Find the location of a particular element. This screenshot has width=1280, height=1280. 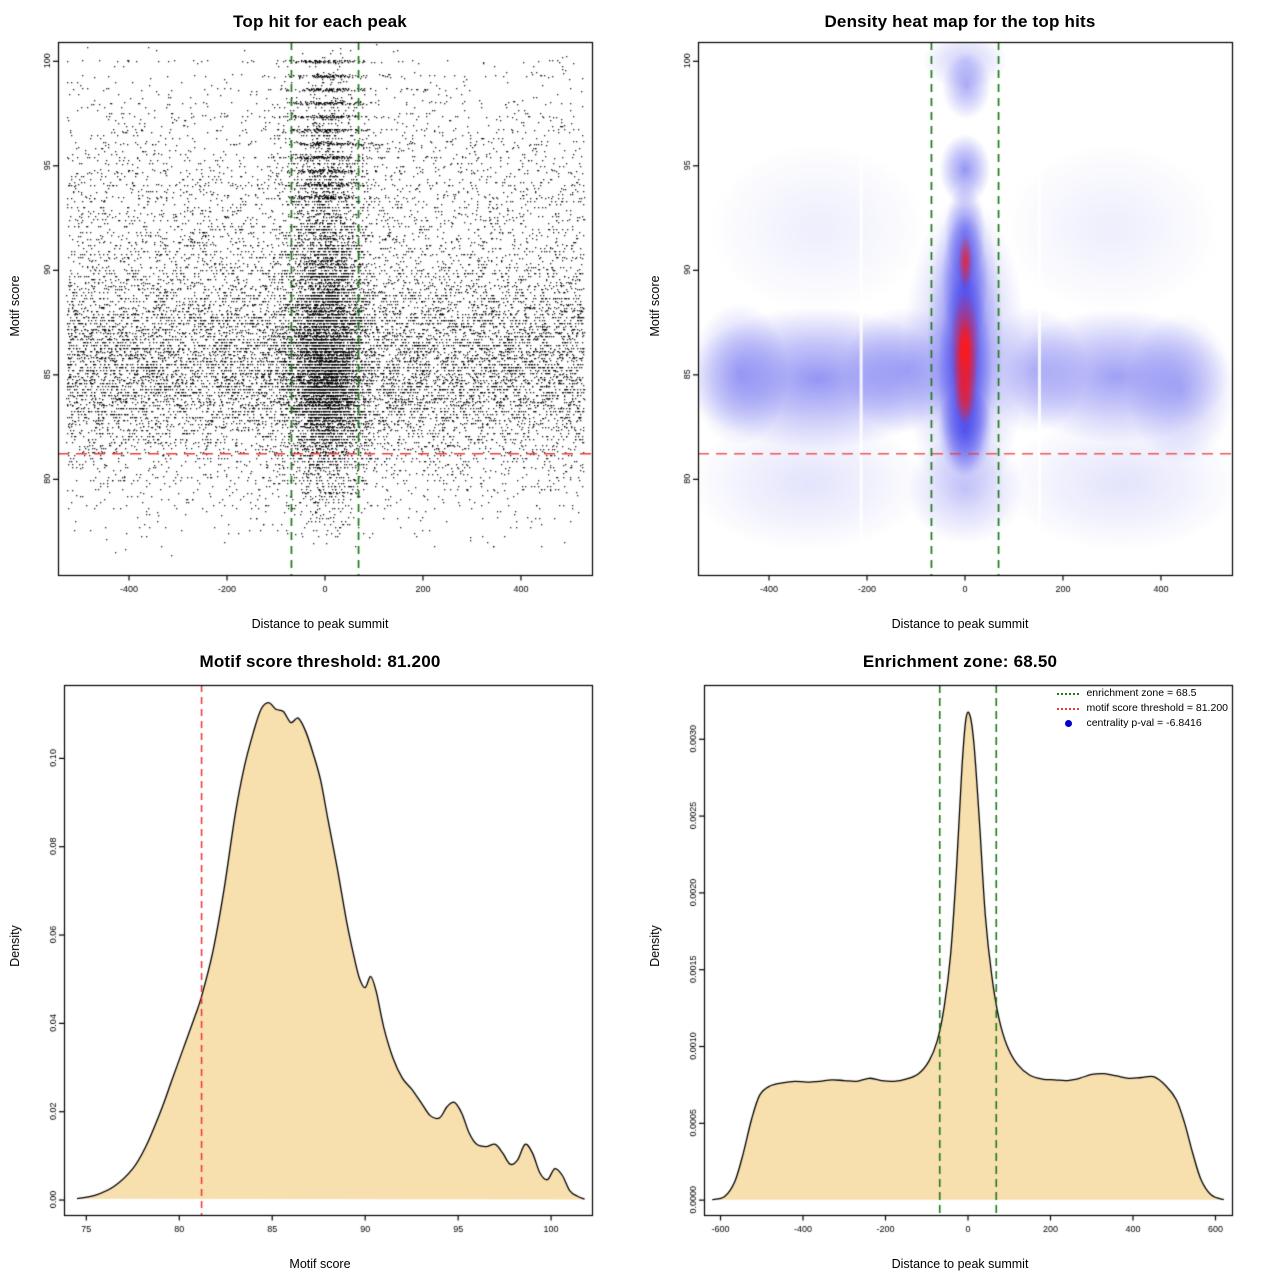

distance-density-title: Enrichment zone: 68.50 is located at coordinates (960, 661).